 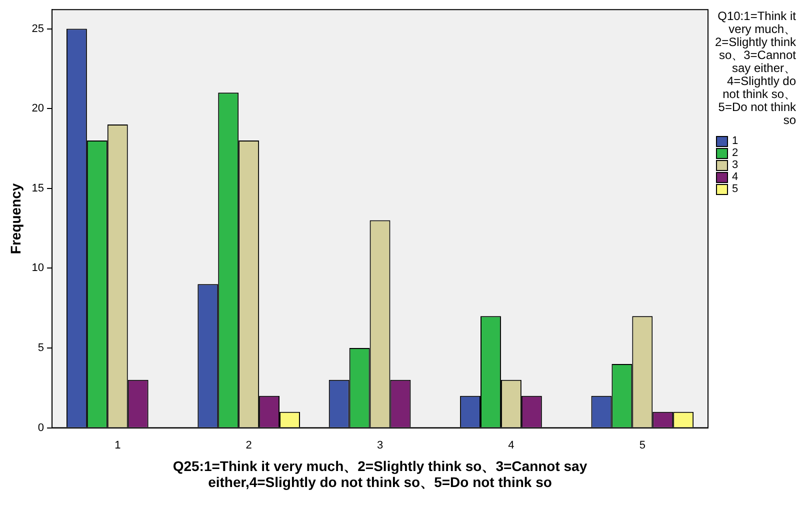 I want to click on legend-label: 5, so click(x=735, y=189).